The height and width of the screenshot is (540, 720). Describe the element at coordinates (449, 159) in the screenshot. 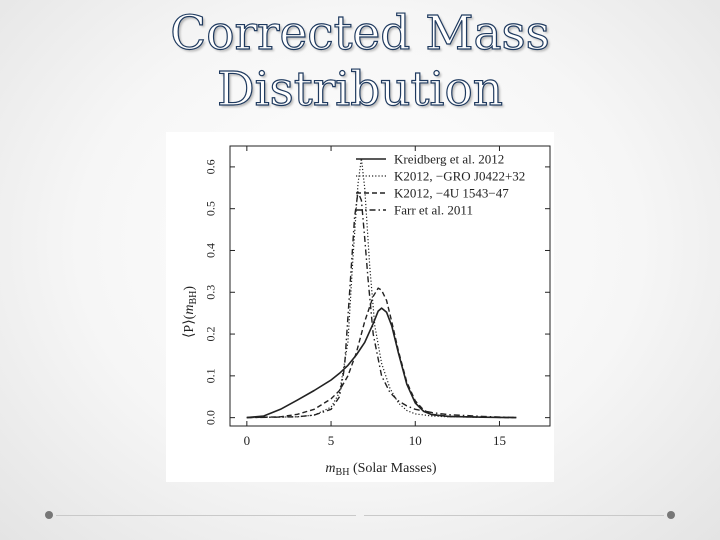

I see `legend-label: Kreidberg et al. 2012` at that location.